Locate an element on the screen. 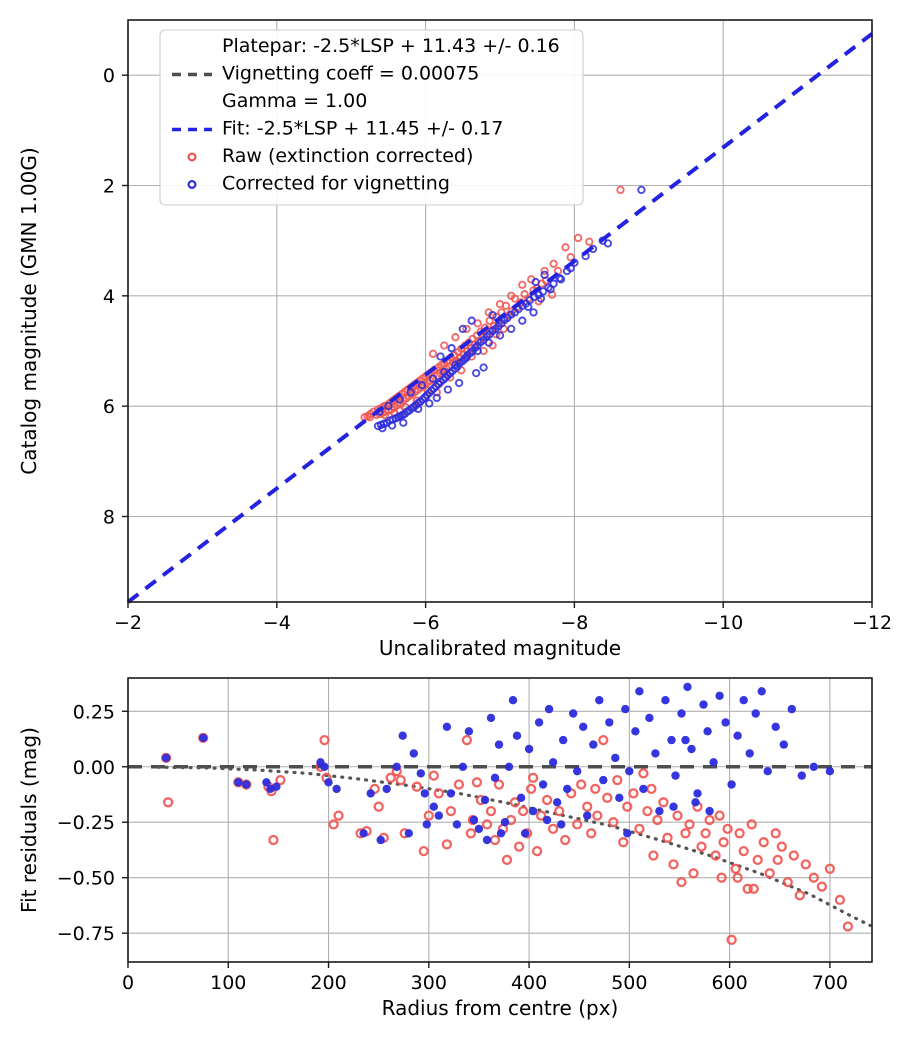 The height and width of the screenshot is (1050, 900). y-tick-label: 4 is located at coordinates (109, 297).